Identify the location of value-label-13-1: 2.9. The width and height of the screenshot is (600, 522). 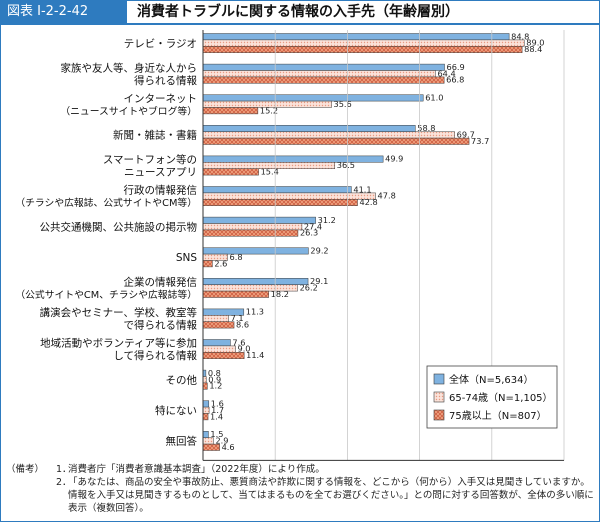
(221, 441).